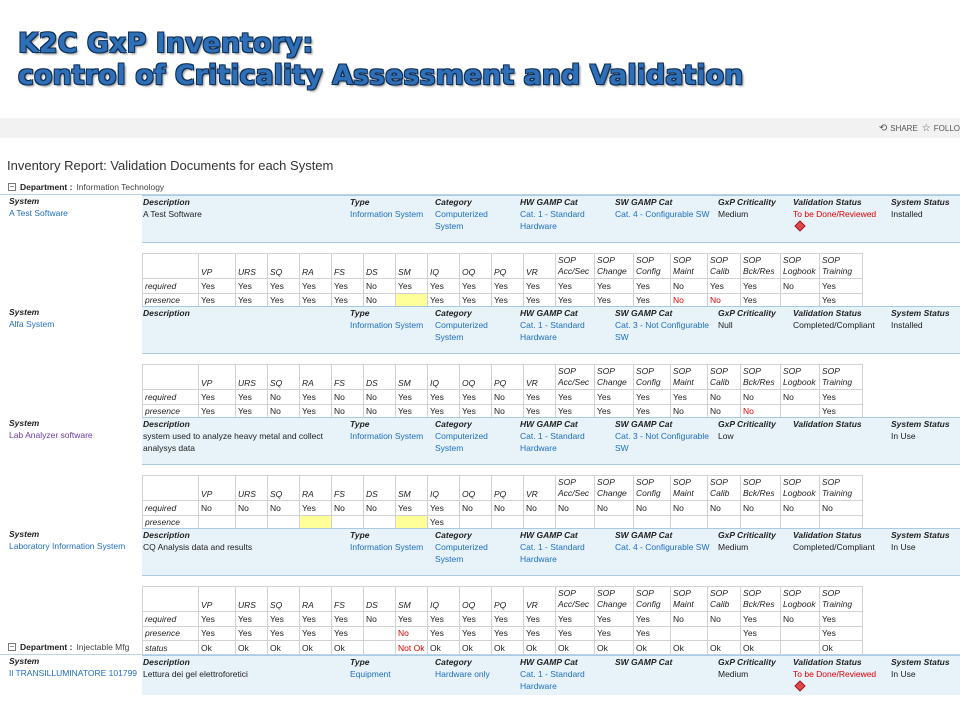 The image size is (960, 720). I want to click on gxp-criticality-field-header: GxP Criticality, so click(747, 424).